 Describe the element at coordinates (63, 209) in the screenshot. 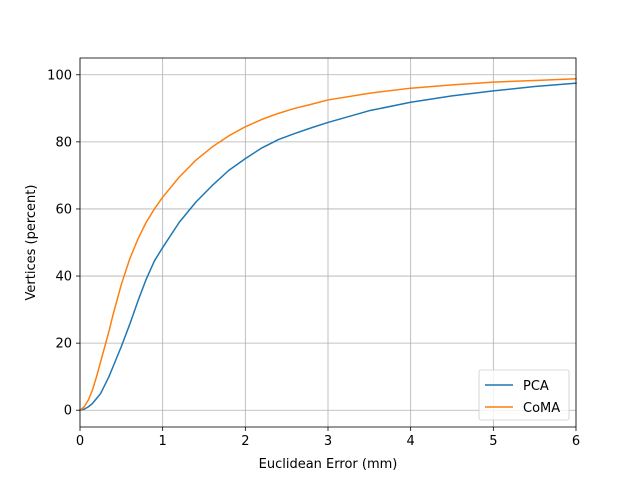

I see `y-tick-label: 60` at that location.